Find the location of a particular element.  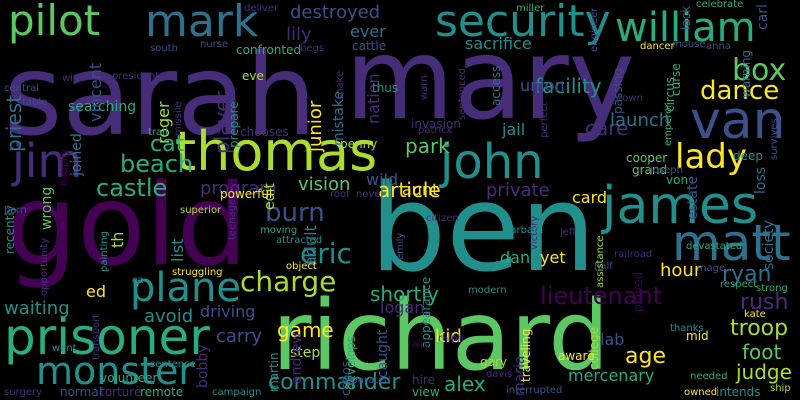

word: van is located at coordinates (738, 121).